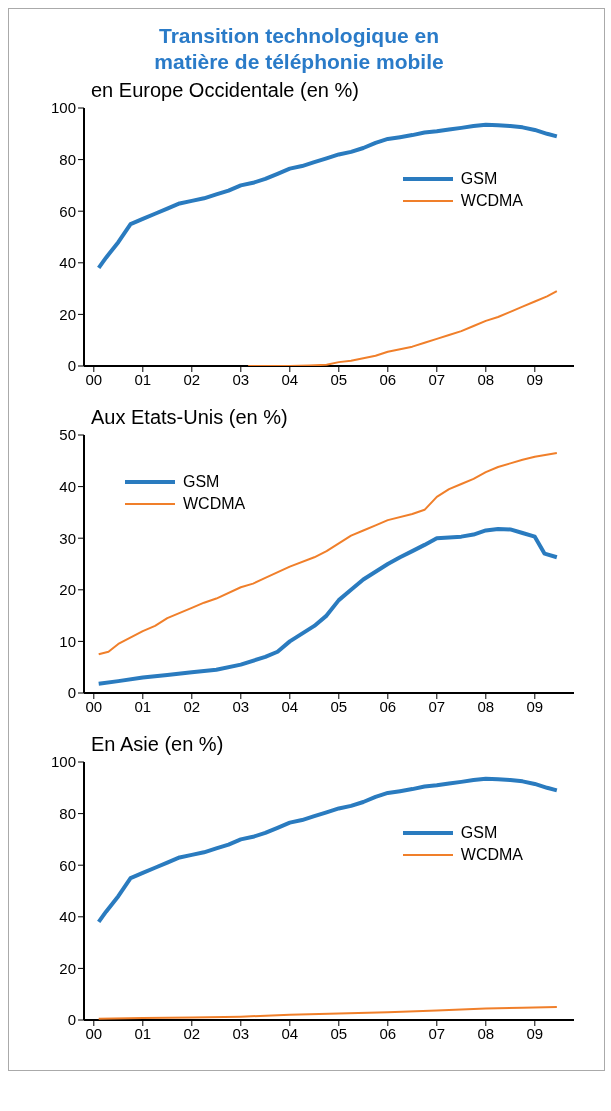 The width and height of the screenshot is (611, 1111). I want to click on chart-title: Aux Etats-Unis (en %), so click(190, 417).